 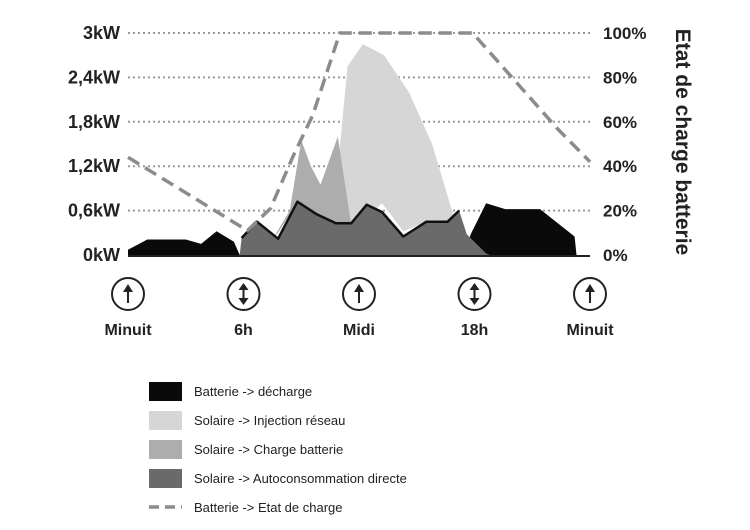 I want to click on legend-label: Solaire -> Autoconsommation directe, so click(x=300, y=478).